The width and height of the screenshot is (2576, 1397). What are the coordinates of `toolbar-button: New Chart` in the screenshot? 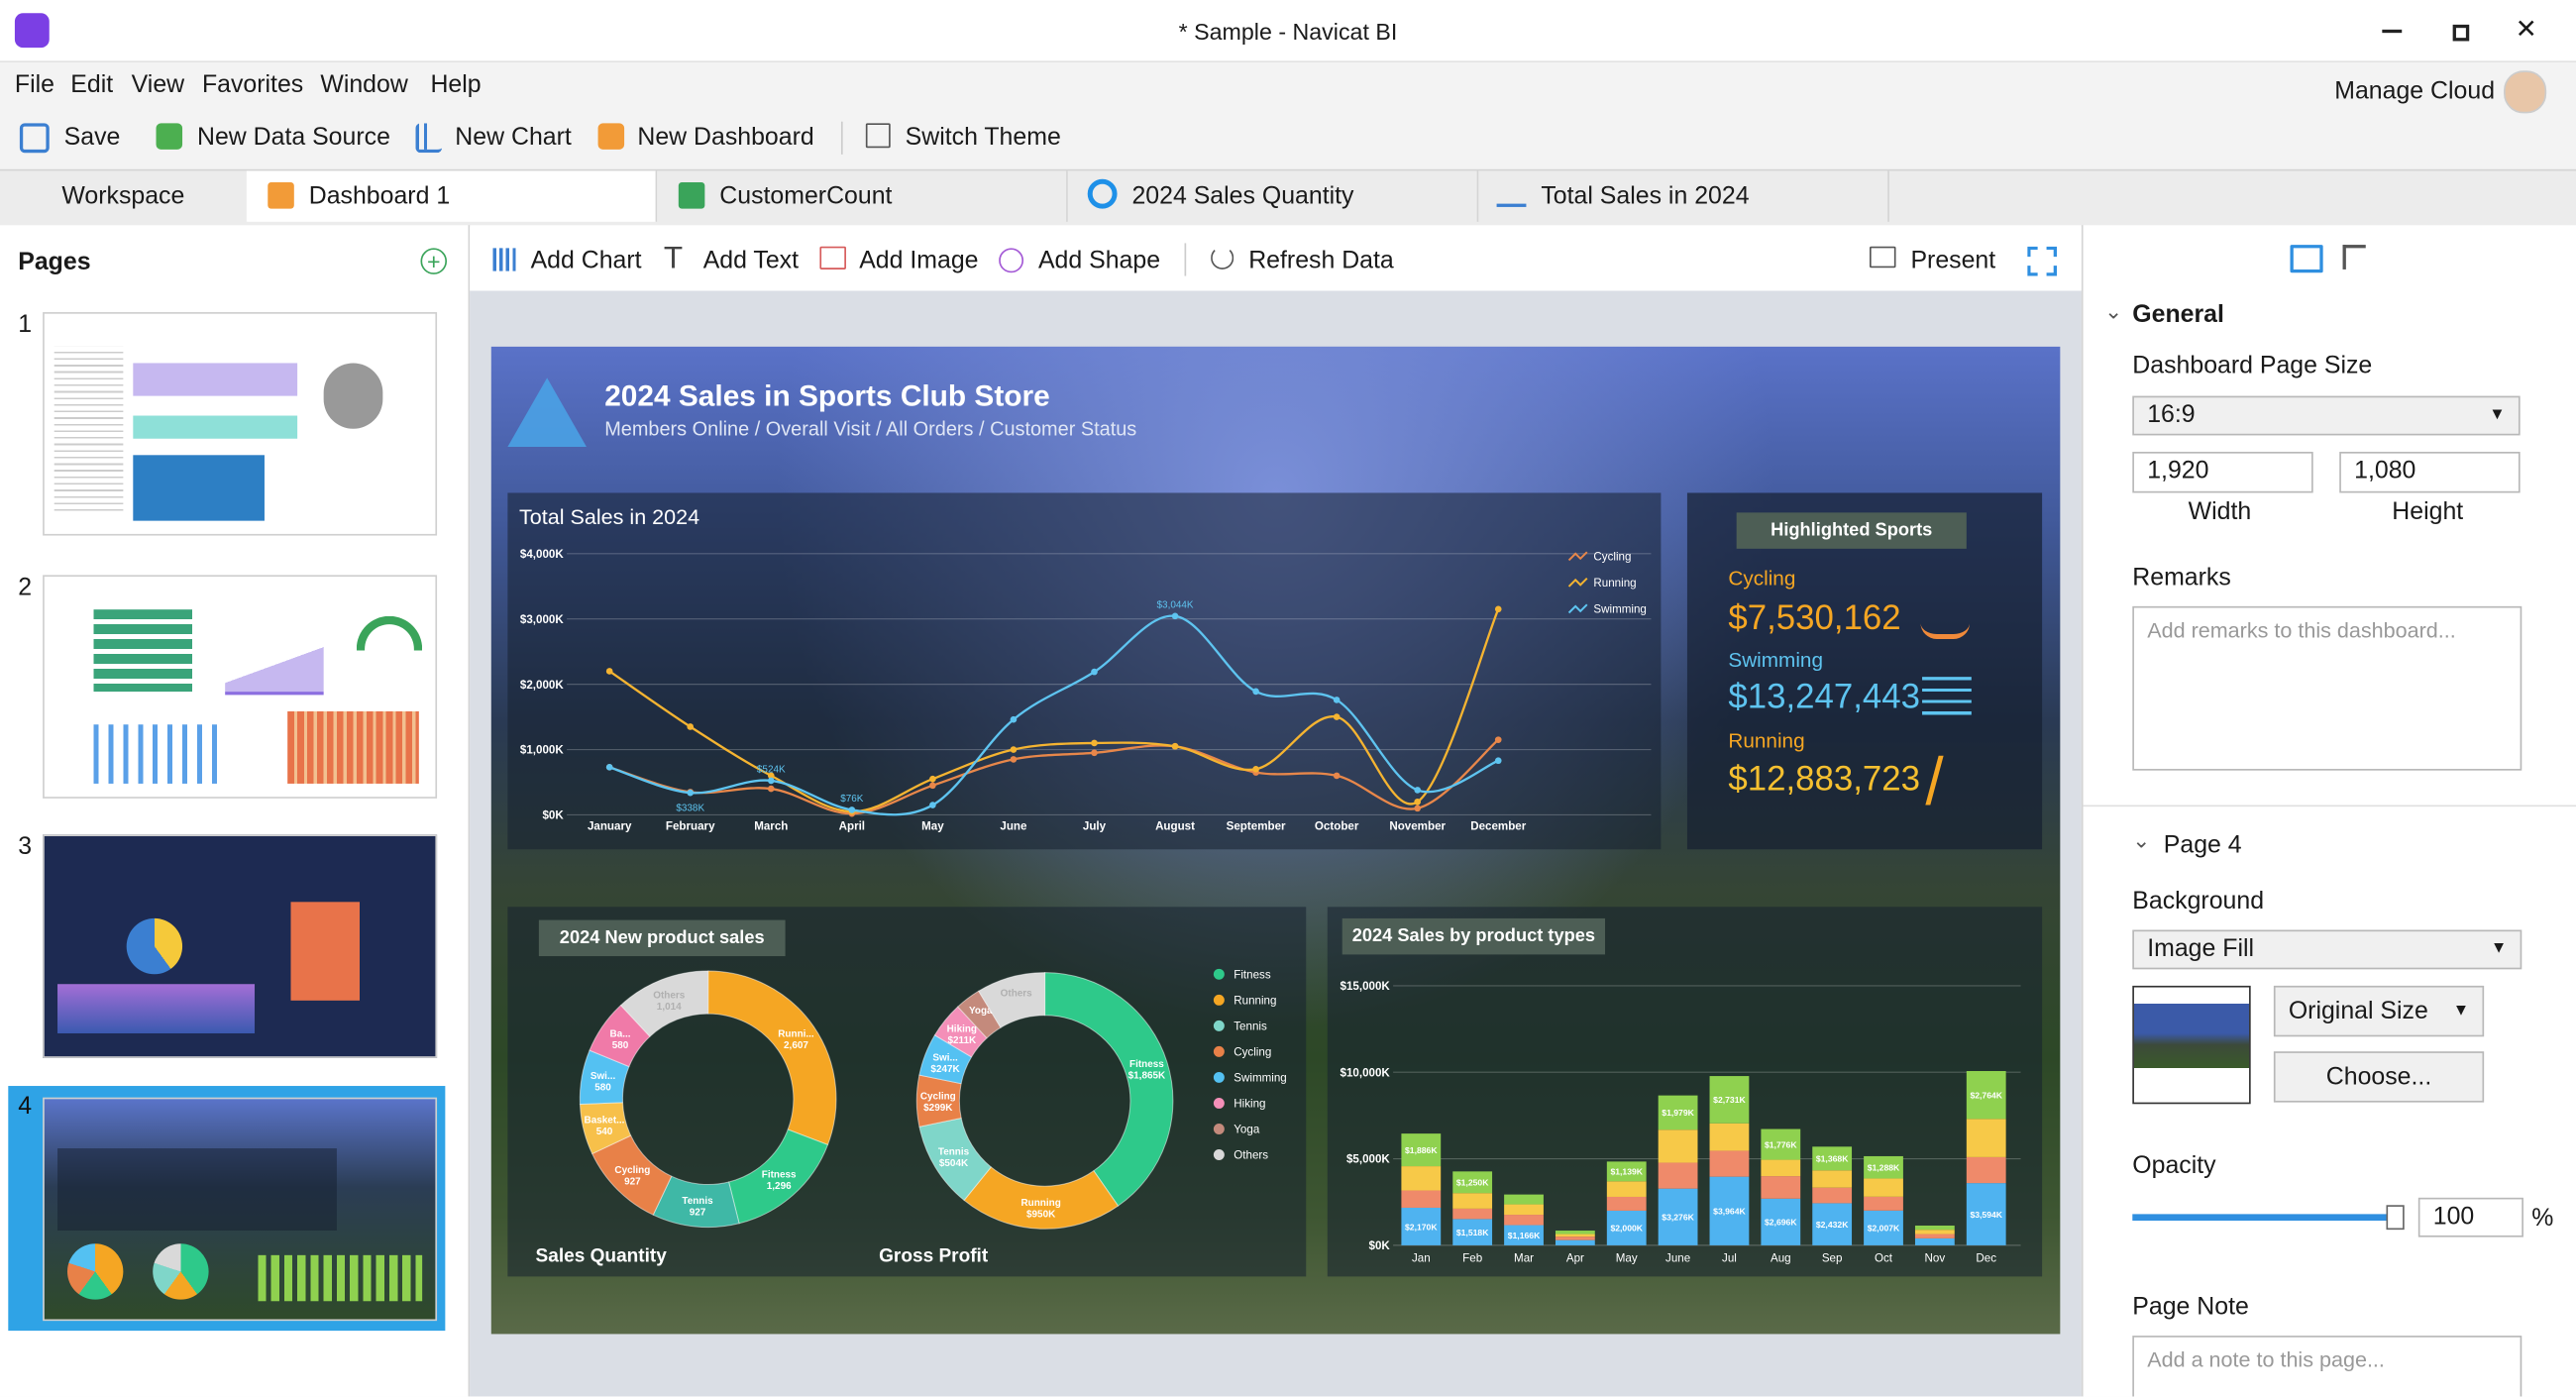 It's located at (513, 138).